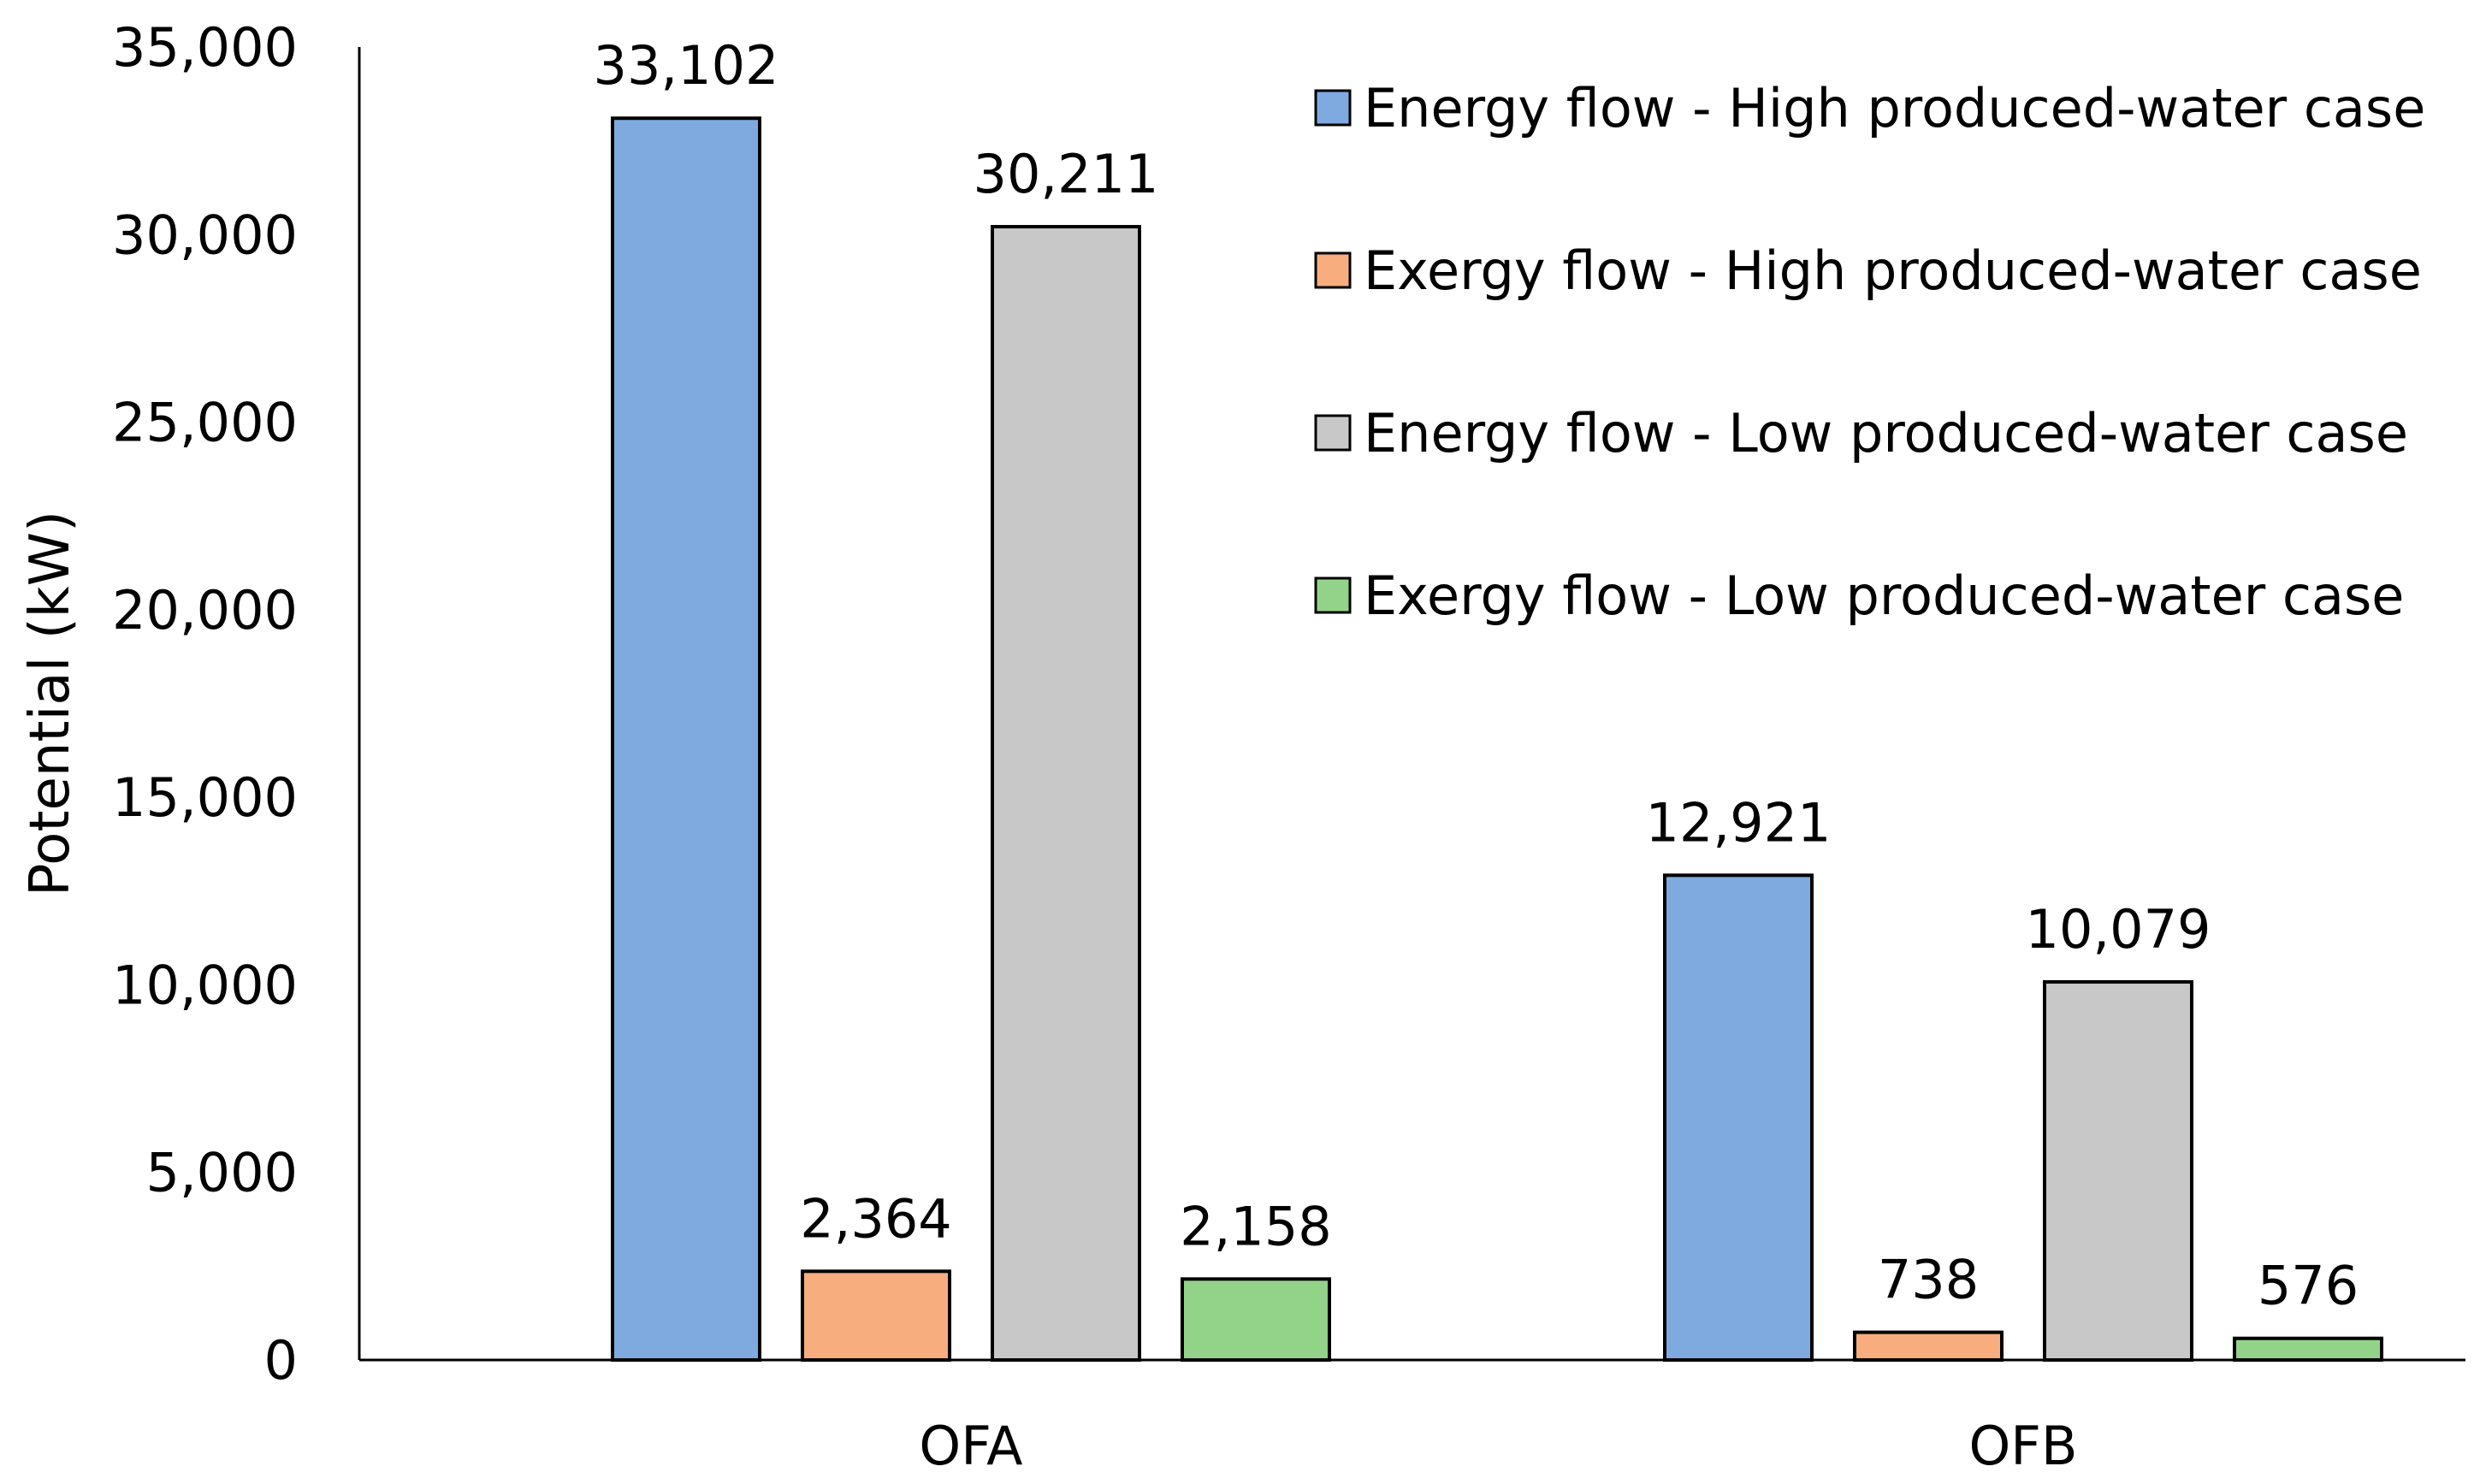  I want to click on y-tick-label: 30,000, so click(205, 235).